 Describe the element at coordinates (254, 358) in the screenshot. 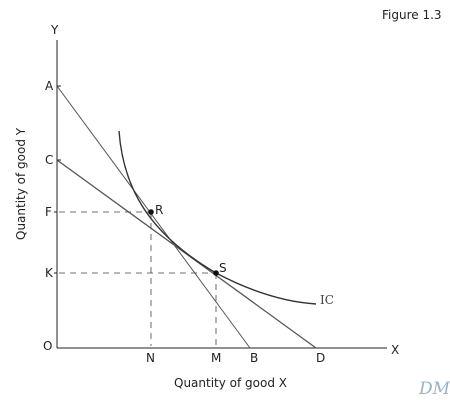

I see `x-label-b: B` at that location.